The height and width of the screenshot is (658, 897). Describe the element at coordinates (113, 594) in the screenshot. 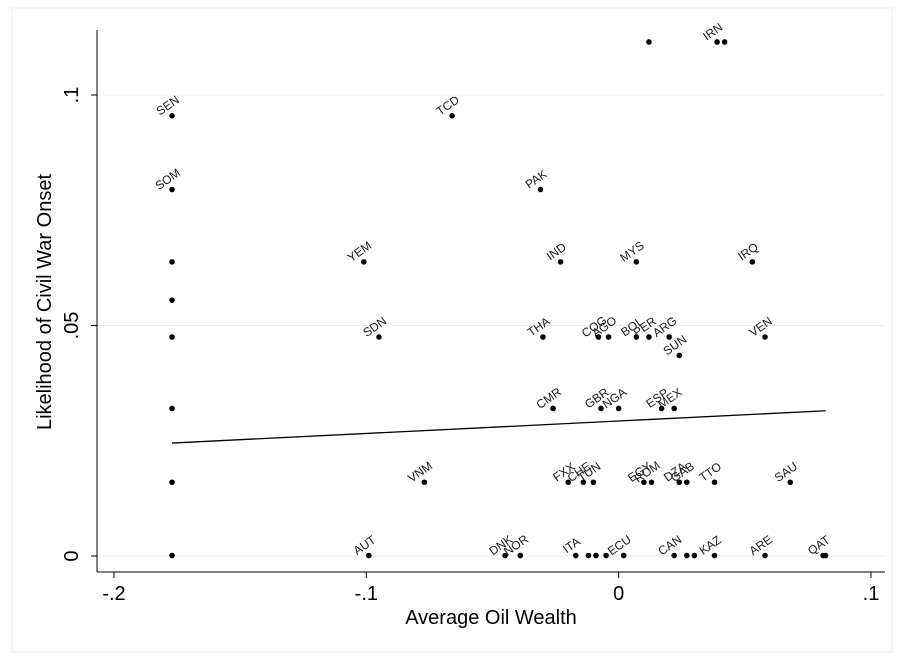

I see `x-tick-label: -.2` at that location.